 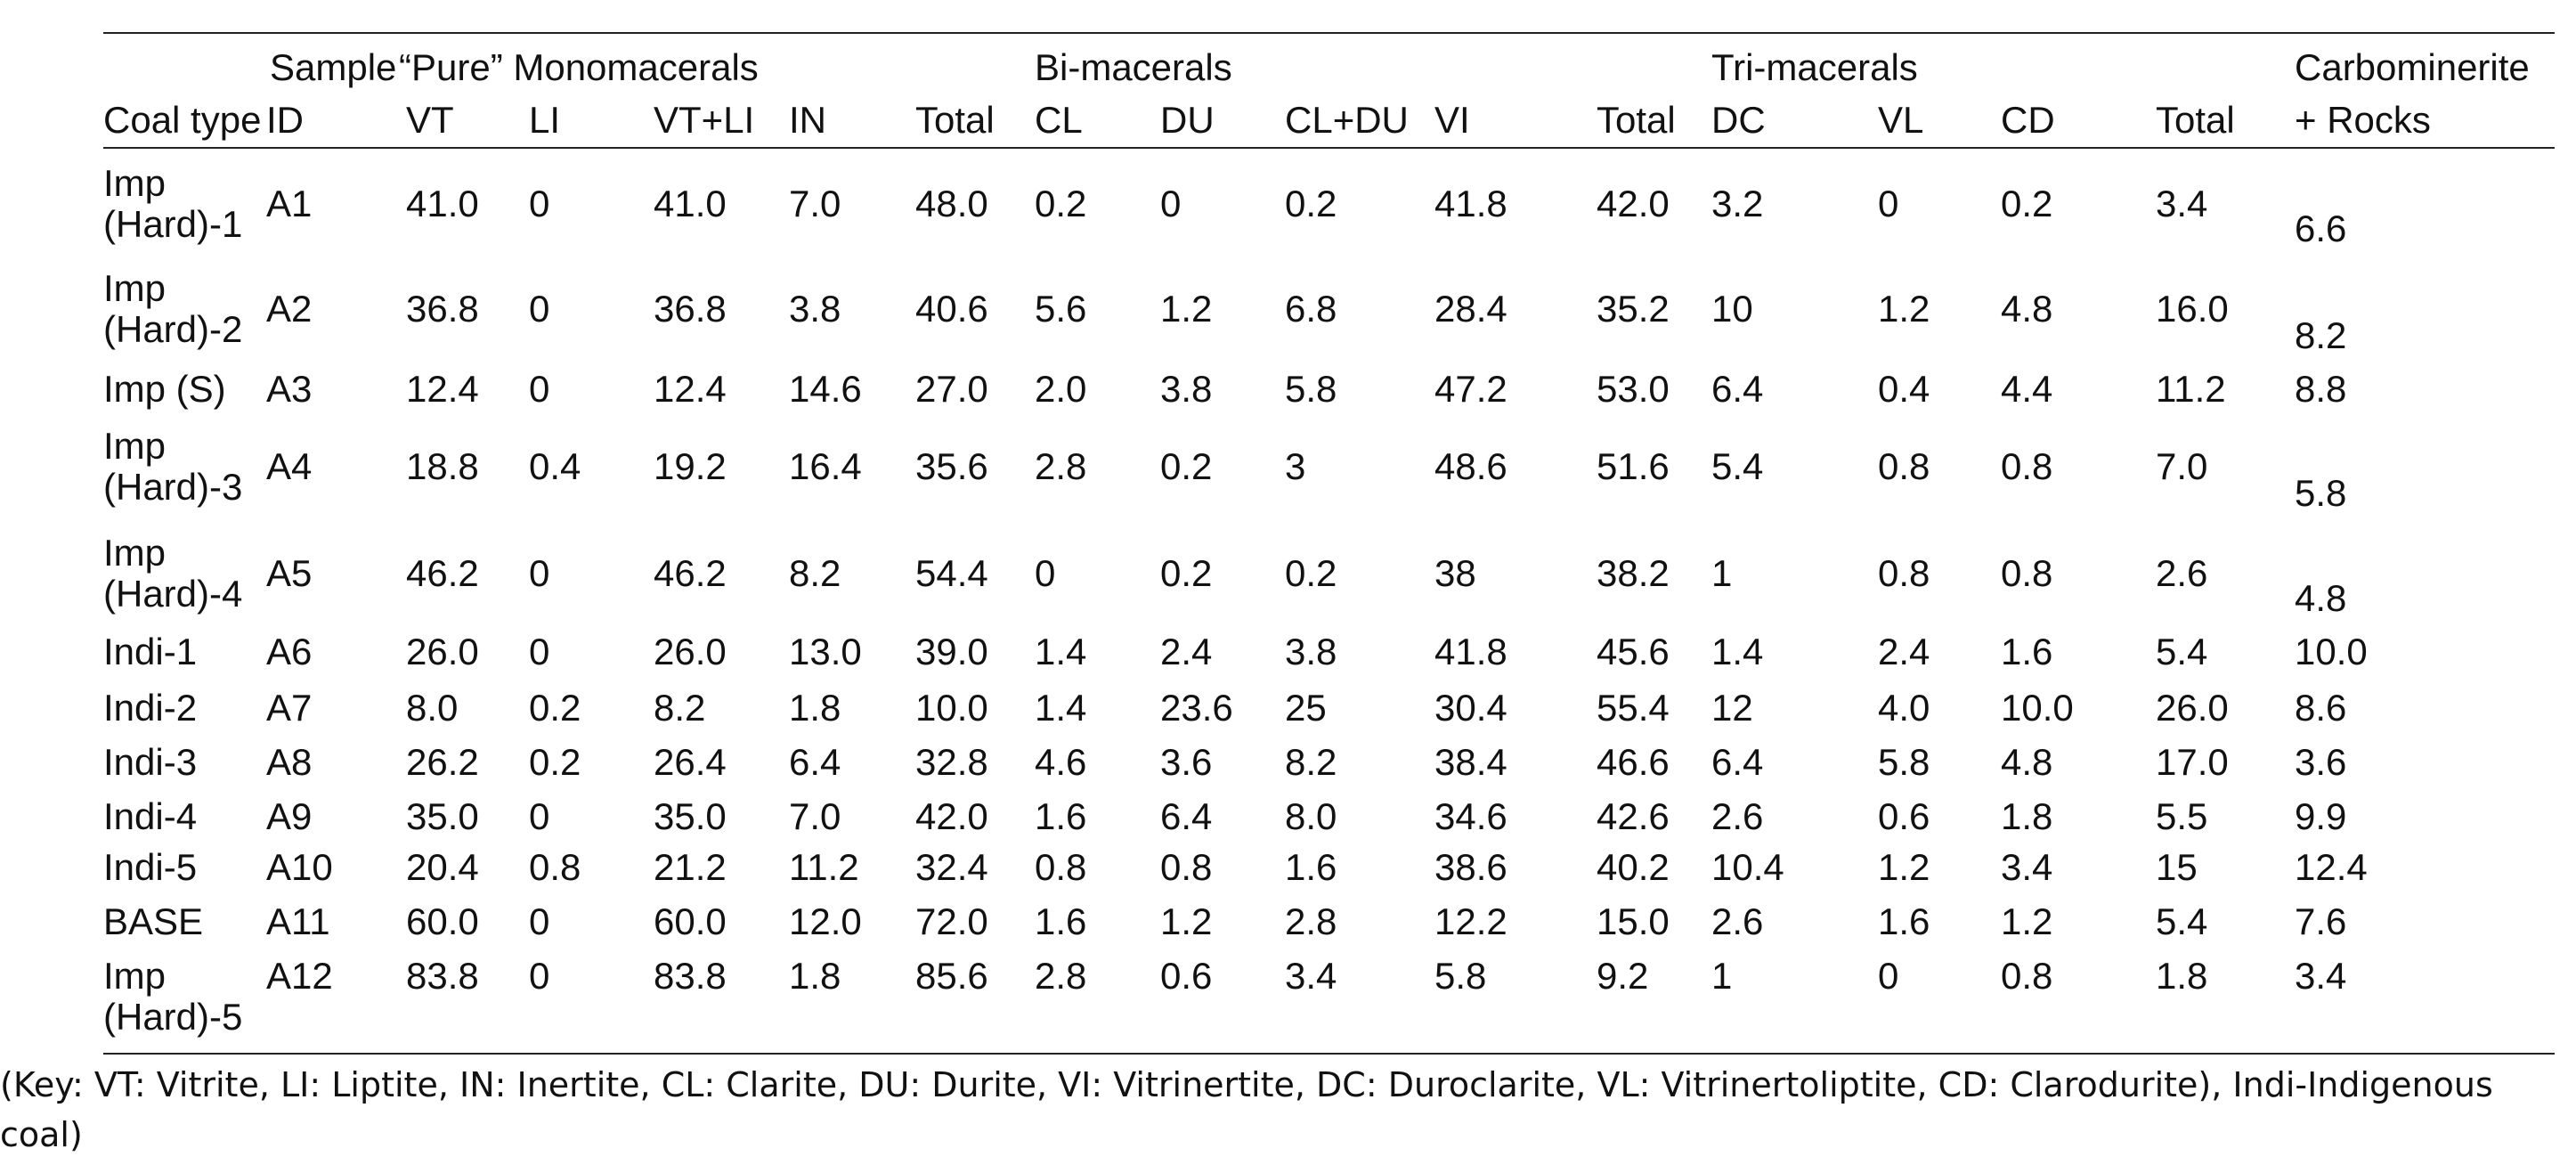 What do you see at coordinates (1633, 389) in the screenshot?
I see `cell: 53.0` at bounding box center [1633, 389].